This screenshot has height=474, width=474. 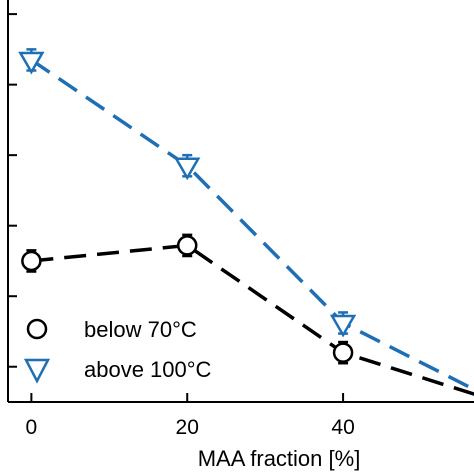 I want to click on x-tick-label-0: 0, so click(x=32, y=427).